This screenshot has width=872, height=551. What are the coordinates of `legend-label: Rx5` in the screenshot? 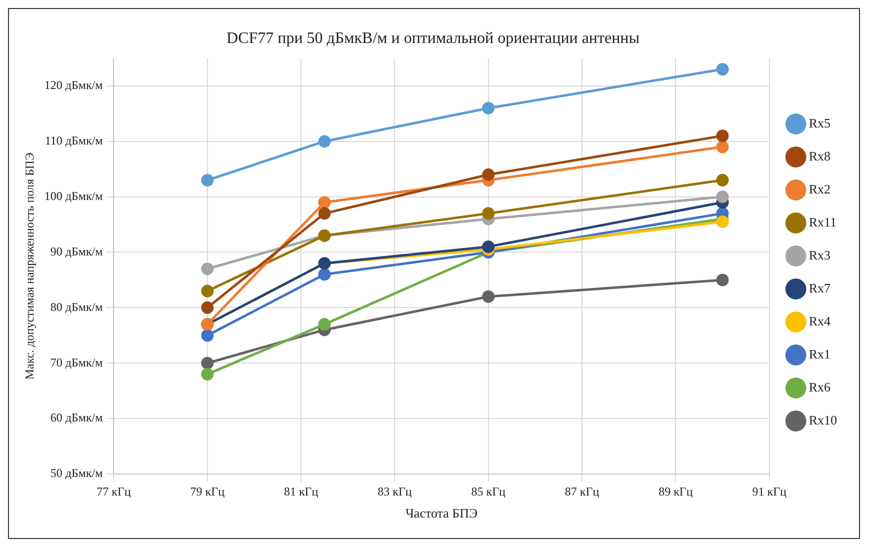 It's located at (819, 122).